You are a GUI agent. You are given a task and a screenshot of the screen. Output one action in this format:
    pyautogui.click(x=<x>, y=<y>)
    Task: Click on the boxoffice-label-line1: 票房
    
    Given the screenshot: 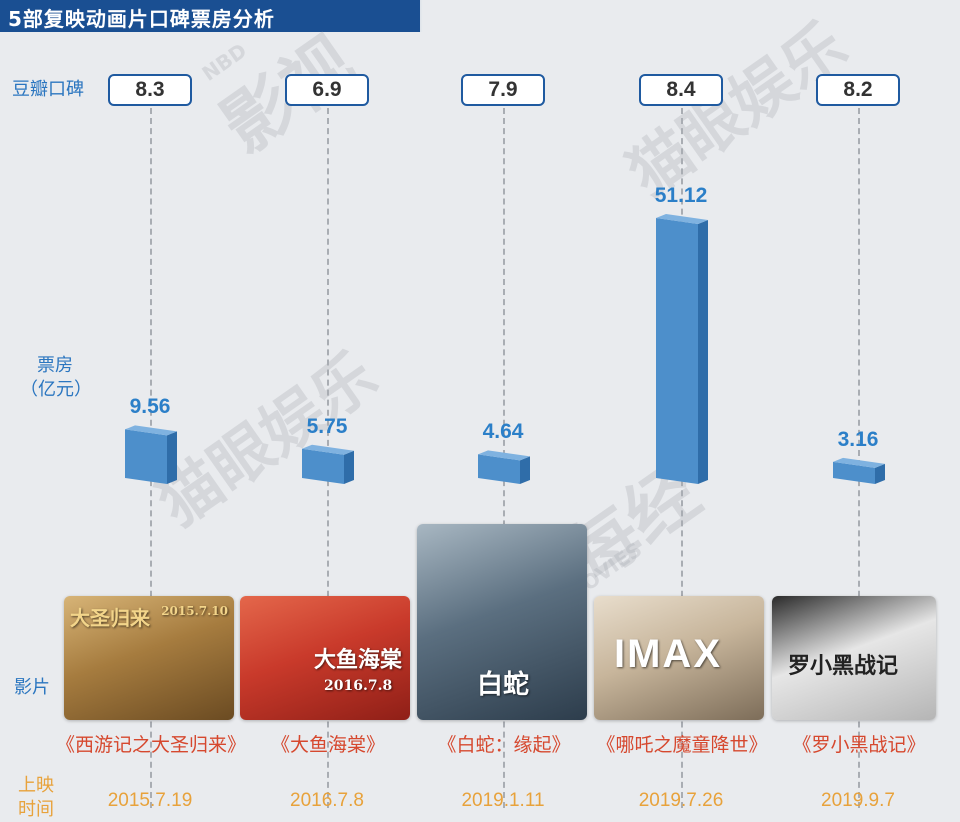 What is the action you would take?
    pyautogui.click(x=55, y=365)
    